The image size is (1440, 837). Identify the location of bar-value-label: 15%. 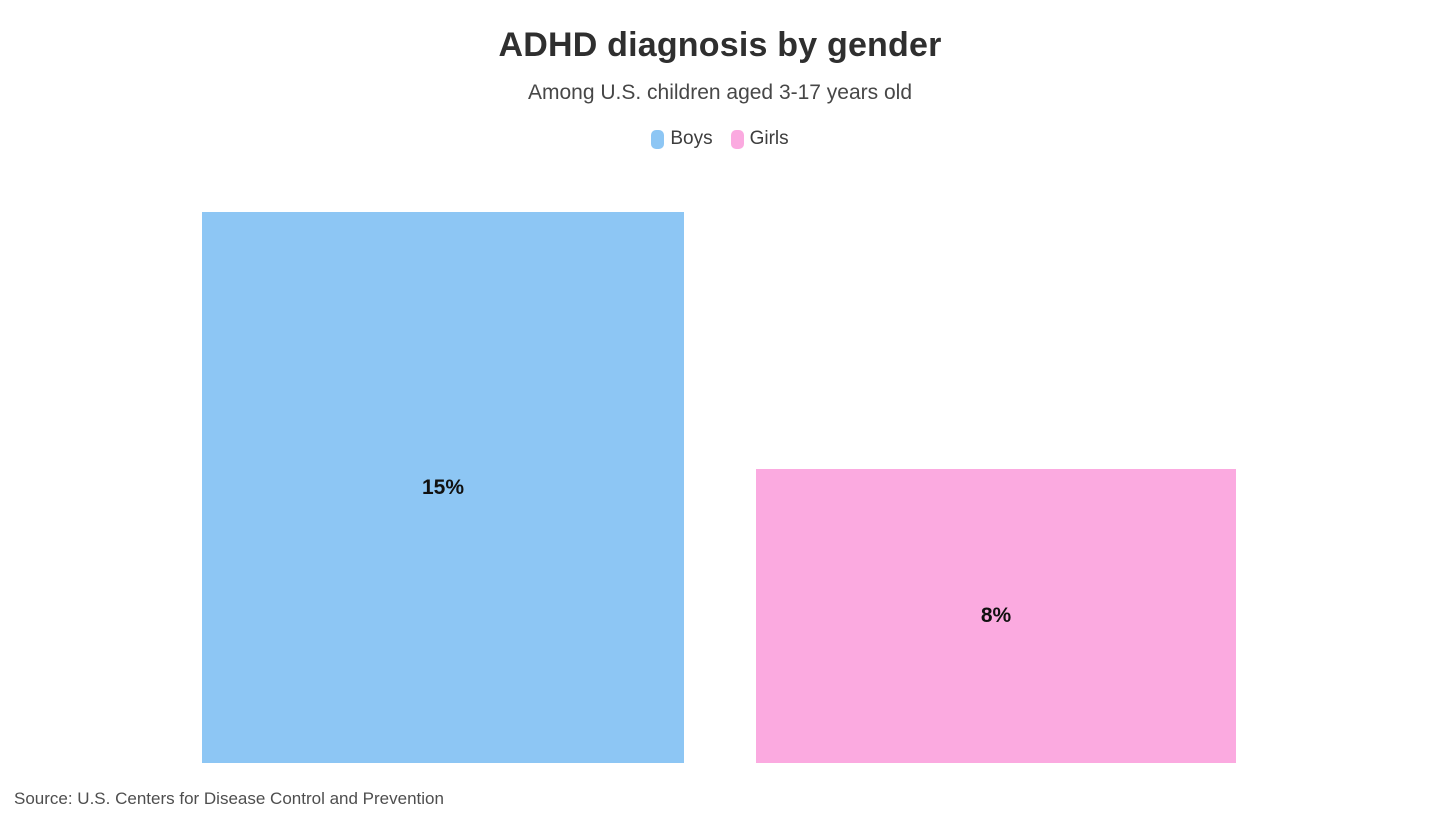
(443, 487).